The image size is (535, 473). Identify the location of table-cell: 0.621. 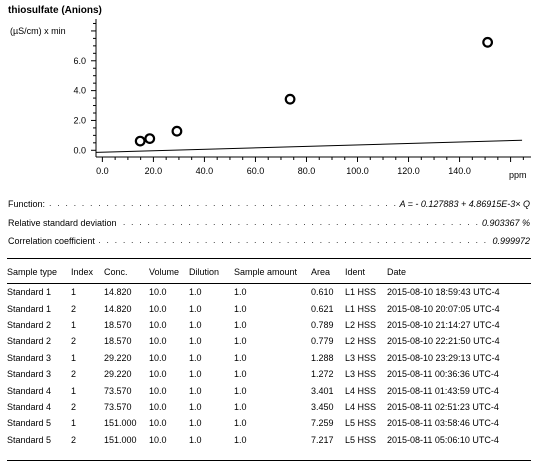
(322, 308).